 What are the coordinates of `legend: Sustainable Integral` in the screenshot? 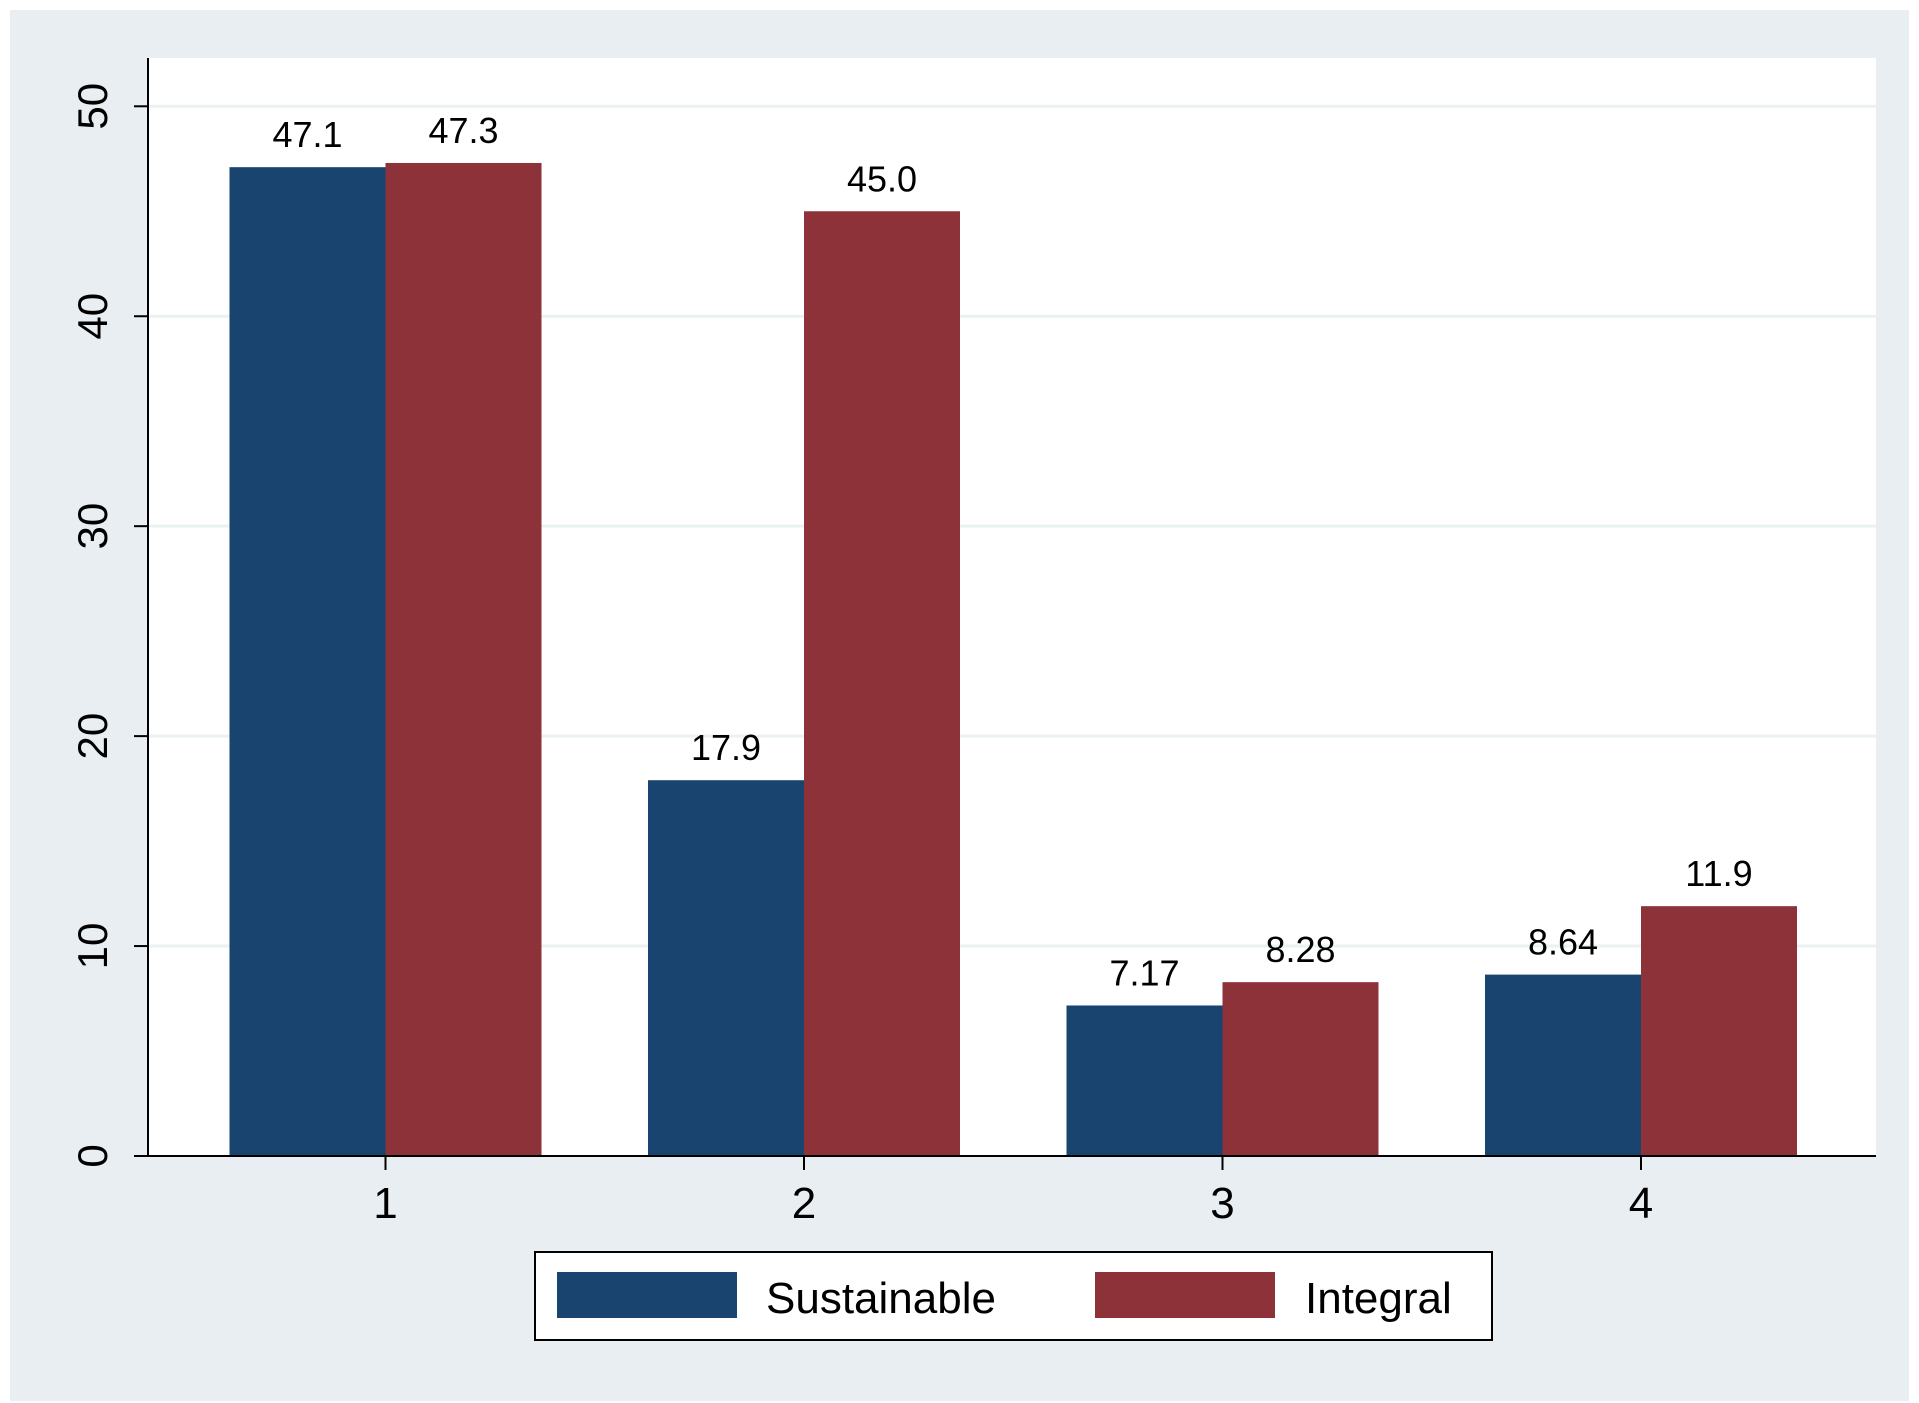 It's located at (1013, 1296).